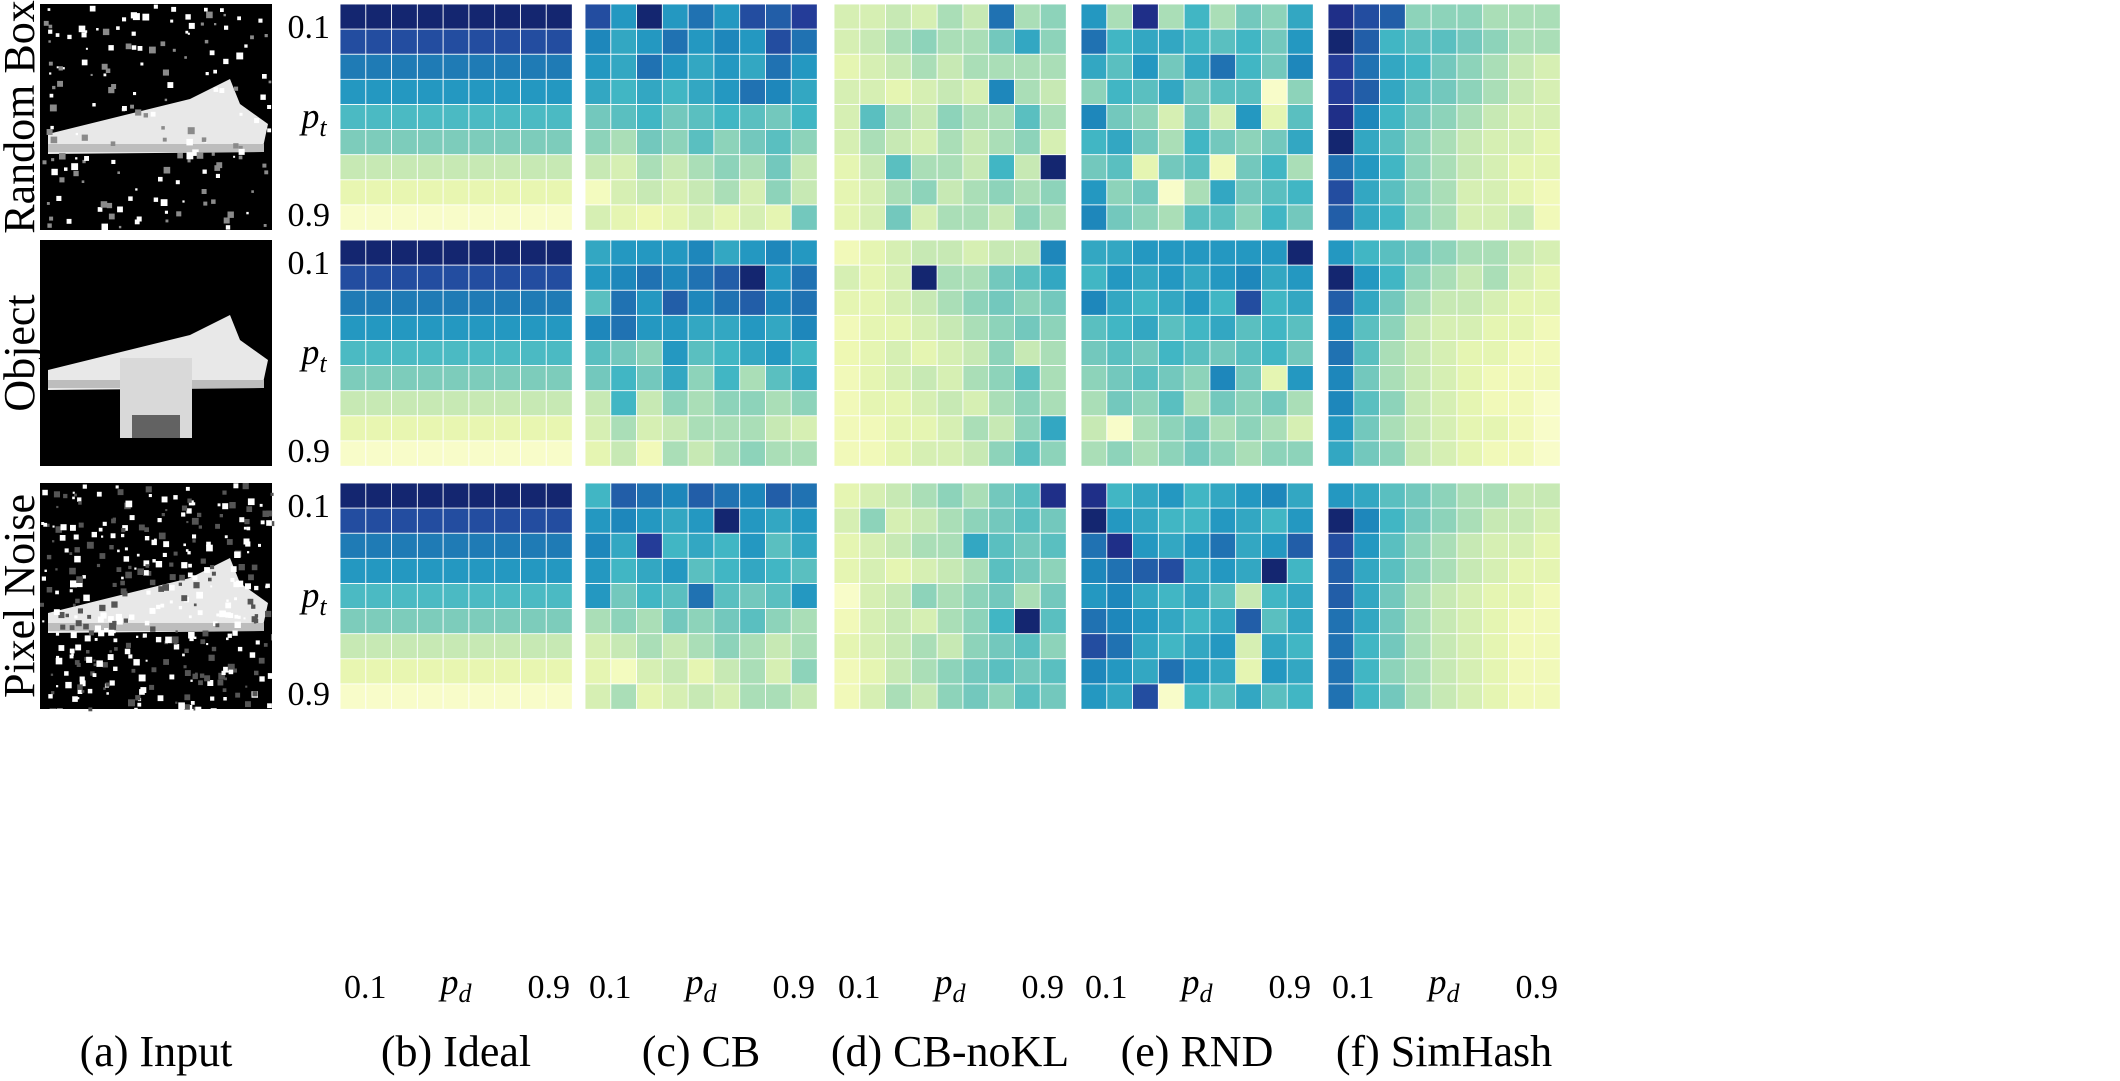  Describe the element at coordinates (456, 1051) in the screenshot. I see `caption-2: (b) Ideal` at that location.